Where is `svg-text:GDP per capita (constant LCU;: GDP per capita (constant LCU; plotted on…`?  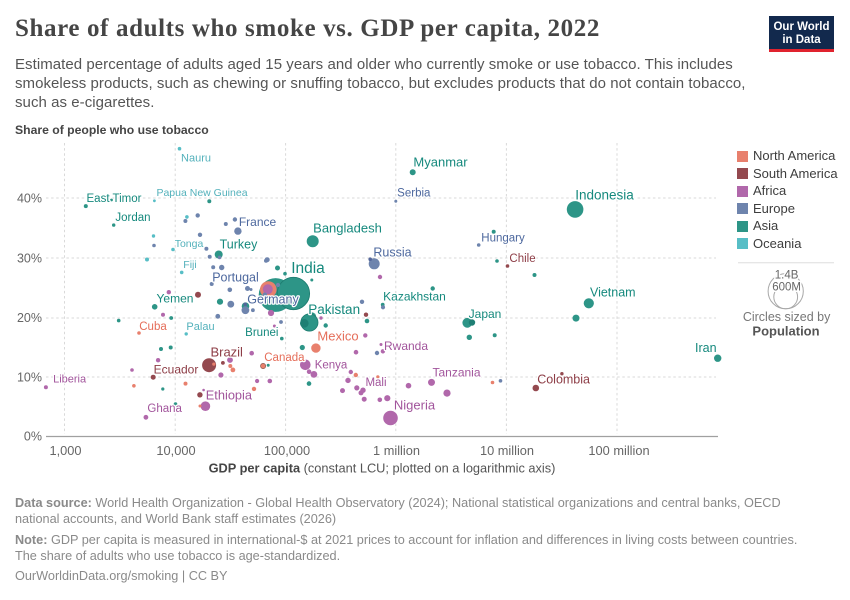 svg-text:GDP per capita (constant LCU;: GDP per capita (constant LCU; plotted on… is located at coordinates (382, 468).